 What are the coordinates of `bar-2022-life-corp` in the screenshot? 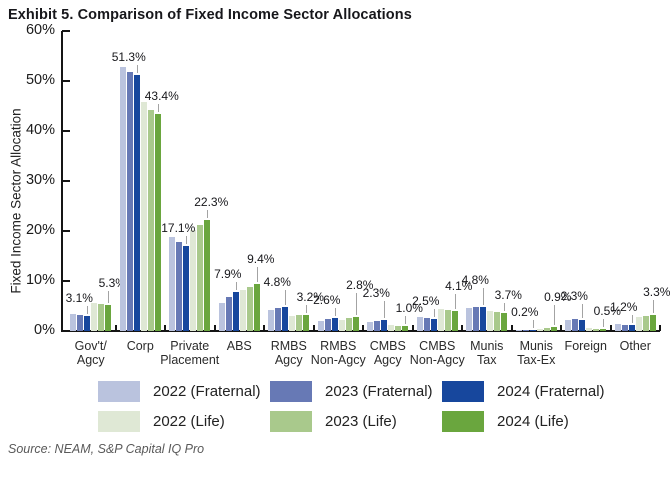 It's located at (143, 216).